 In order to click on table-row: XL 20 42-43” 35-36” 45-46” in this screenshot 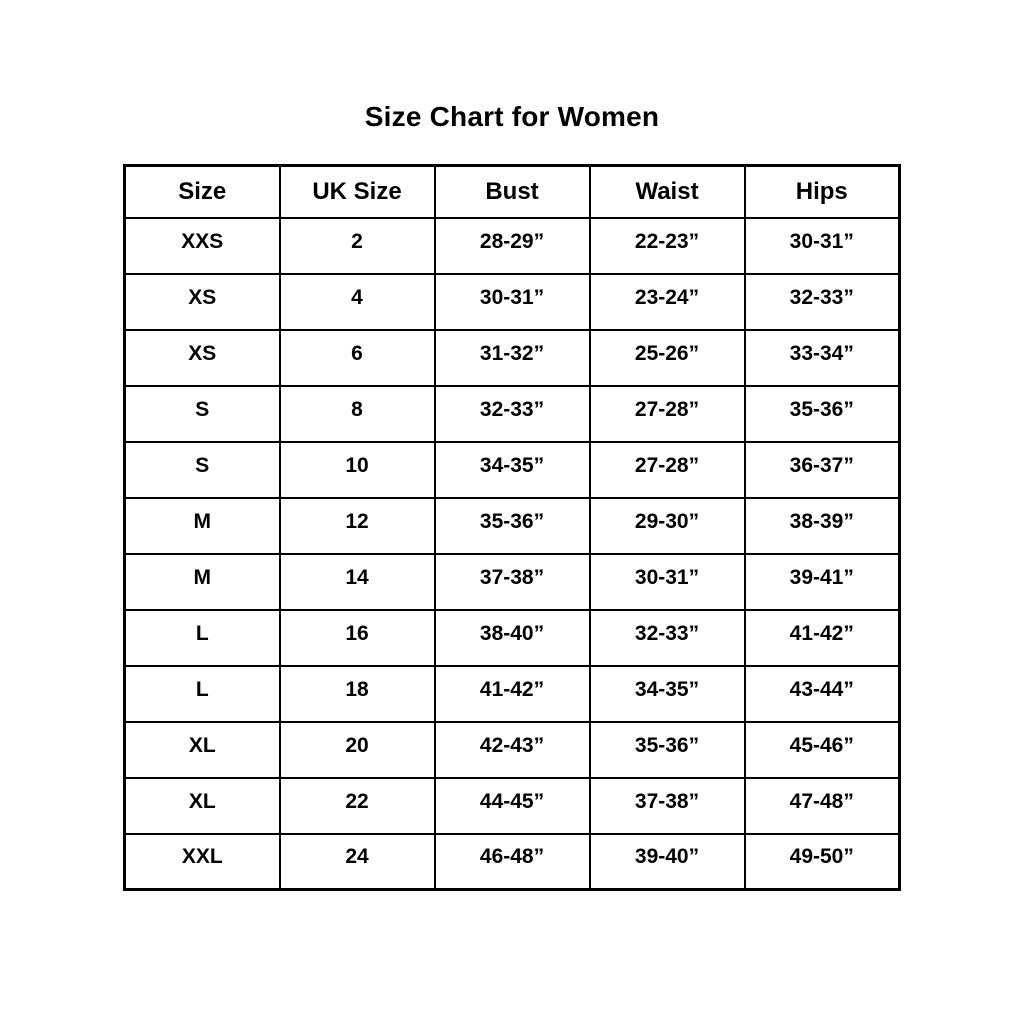, I will do `click(512, 749)`.